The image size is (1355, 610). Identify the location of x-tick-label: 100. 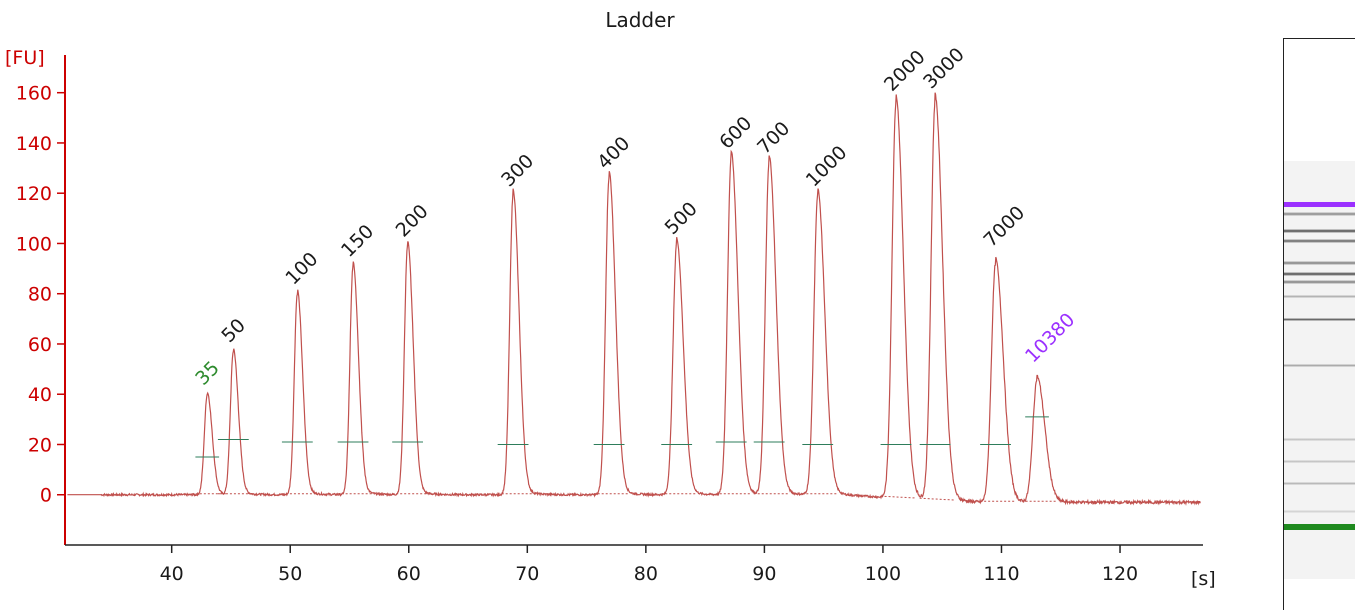
(883, 574).